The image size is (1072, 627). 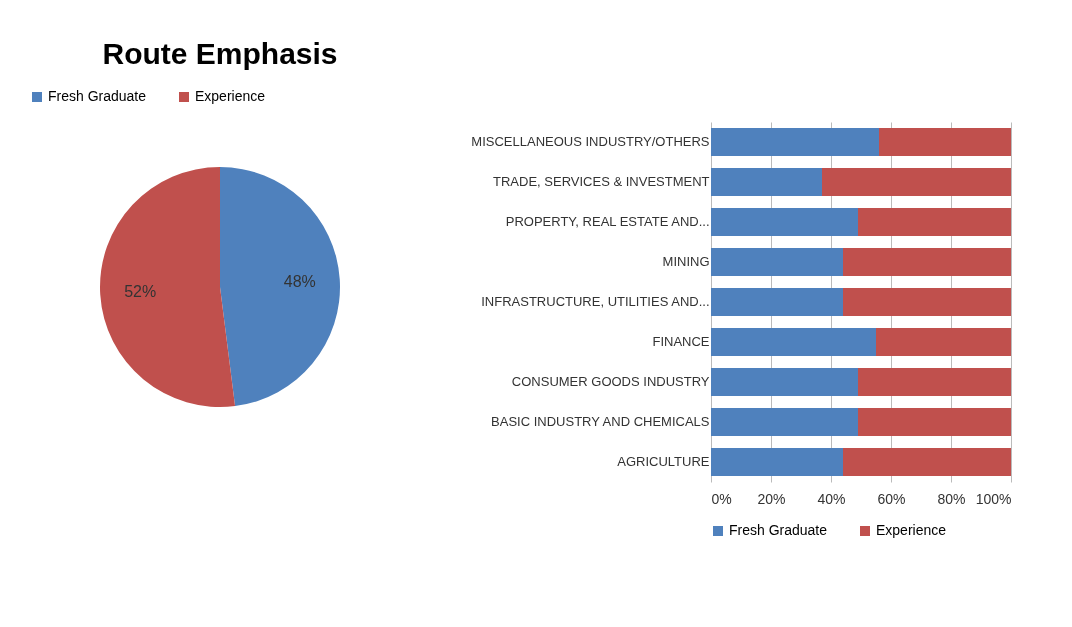 I want to click on y-tick-label: TRADE, SERVICES & INVESTMENT, so click(x=601, y=181).